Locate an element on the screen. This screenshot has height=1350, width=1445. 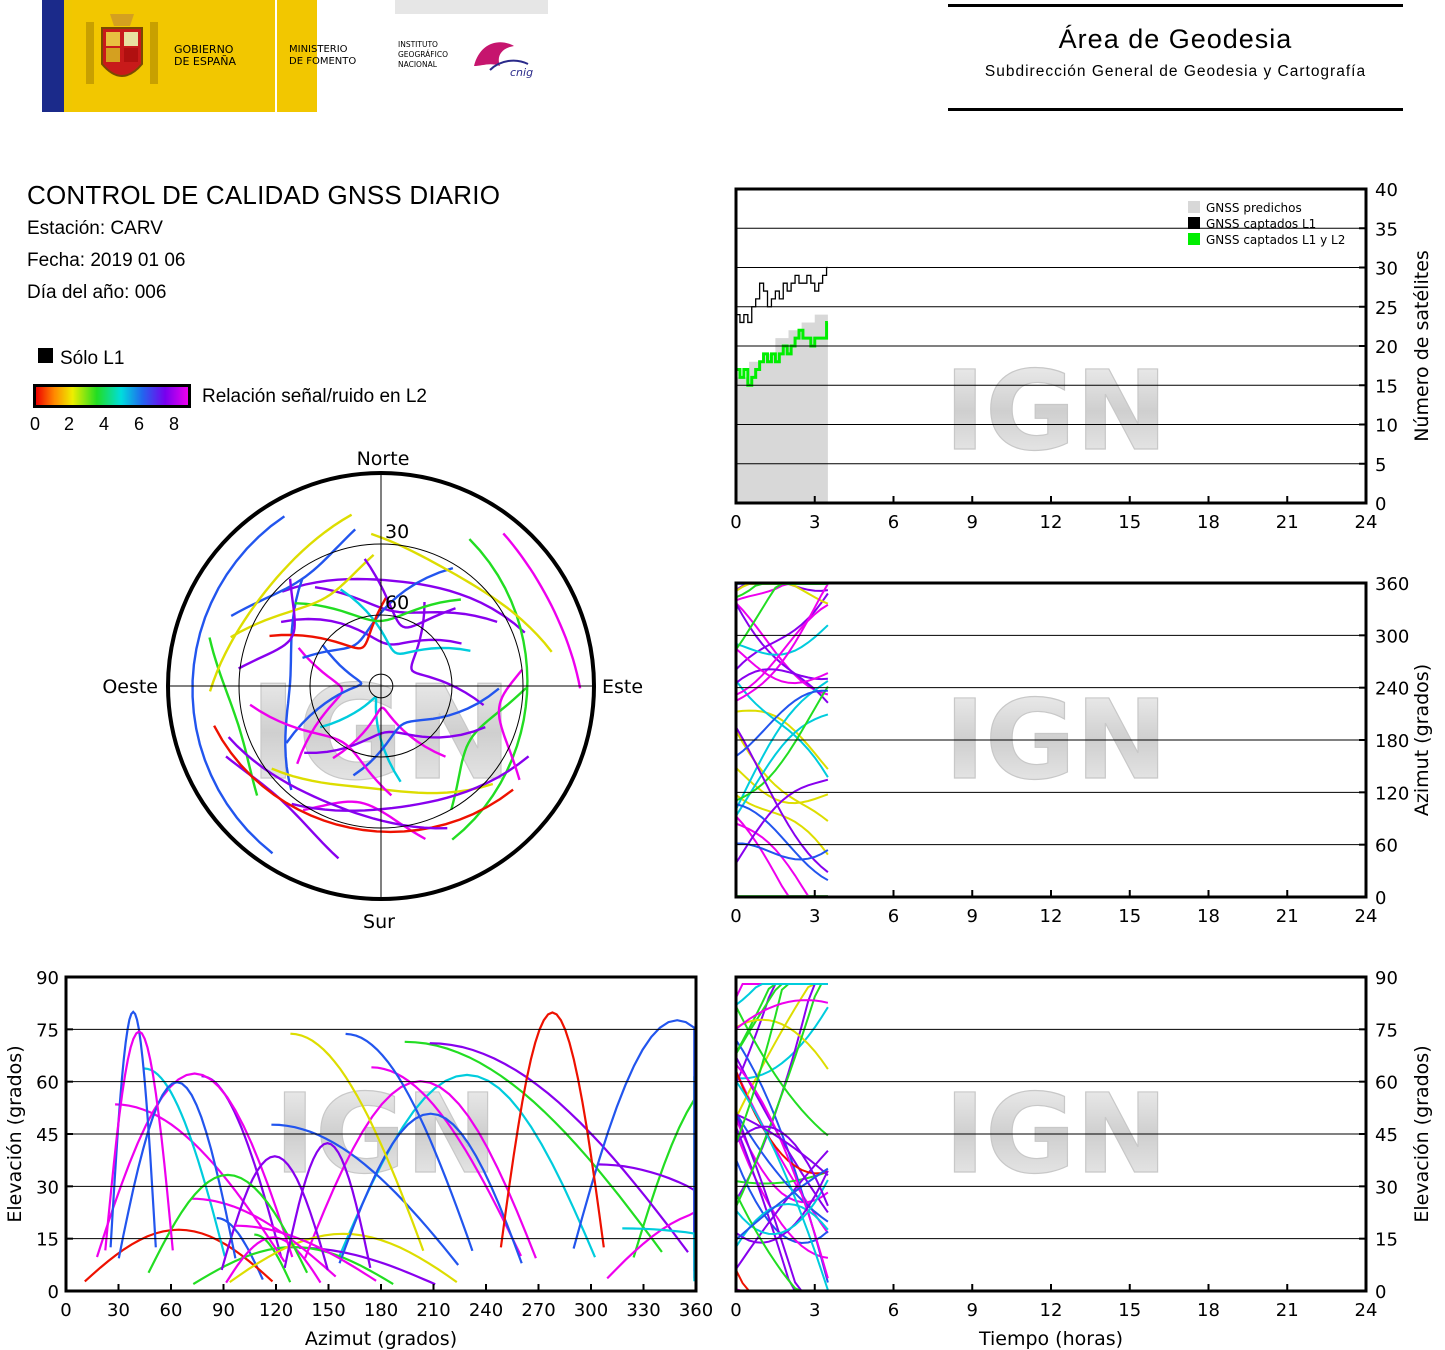
header-top-rule is located at coordinates (1175, 5).